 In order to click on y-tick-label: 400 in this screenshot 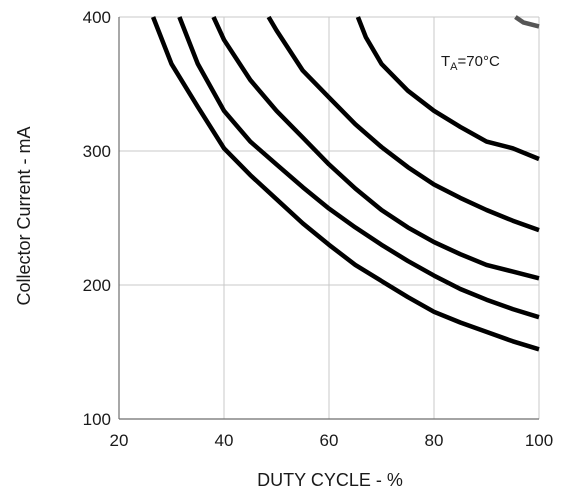, I will do `click(97, 17)`.